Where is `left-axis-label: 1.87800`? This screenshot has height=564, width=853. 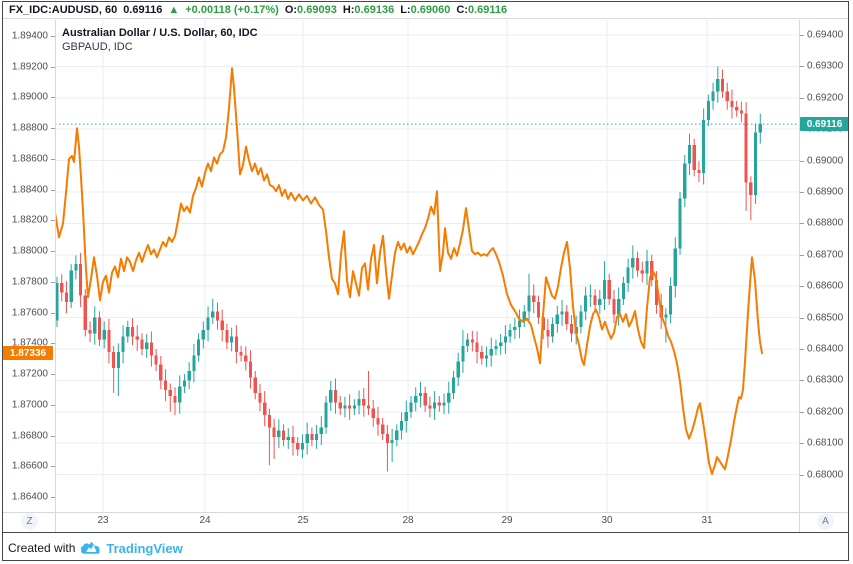
left-axis-label: 1.87800 is located at coordinates (29, 282).